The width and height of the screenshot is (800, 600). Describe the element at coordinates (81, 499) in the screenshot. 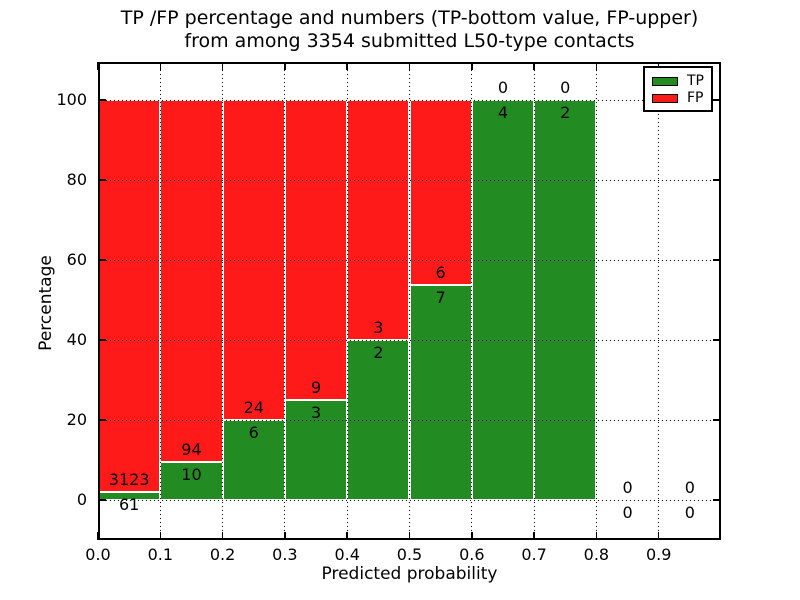

I see `y-tick-label: 0` at that location.